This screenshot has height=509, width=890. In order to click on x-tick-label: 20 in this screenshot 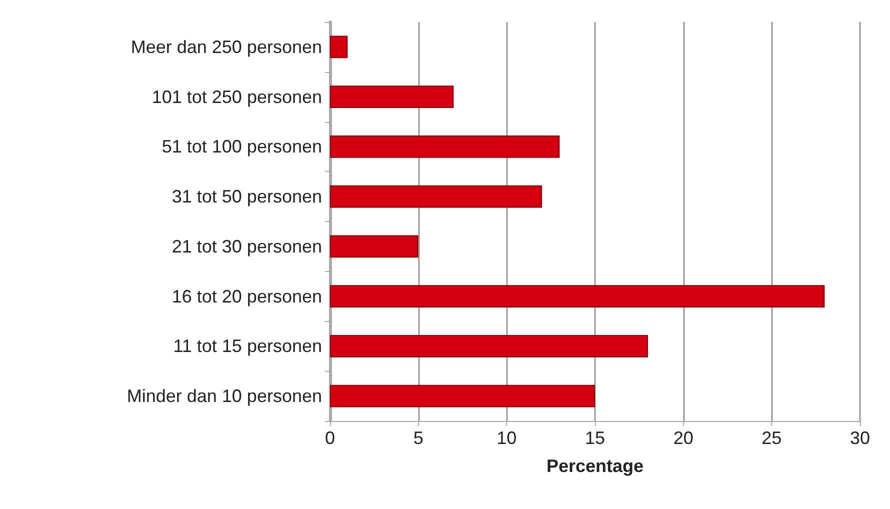, I will do `click(683, 438)`.